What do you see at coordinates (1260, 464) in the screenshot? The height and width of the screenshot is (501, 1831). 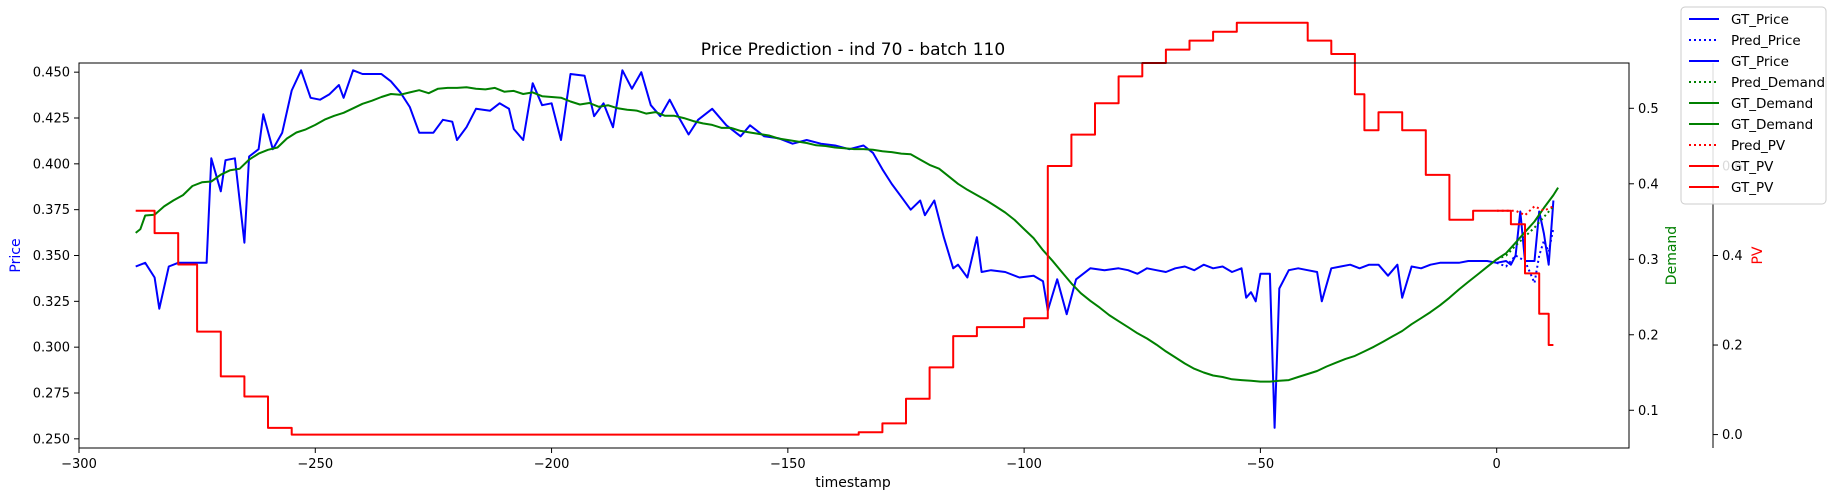 I see `x-tick-label: −50` at bounding box center [1260, 464].